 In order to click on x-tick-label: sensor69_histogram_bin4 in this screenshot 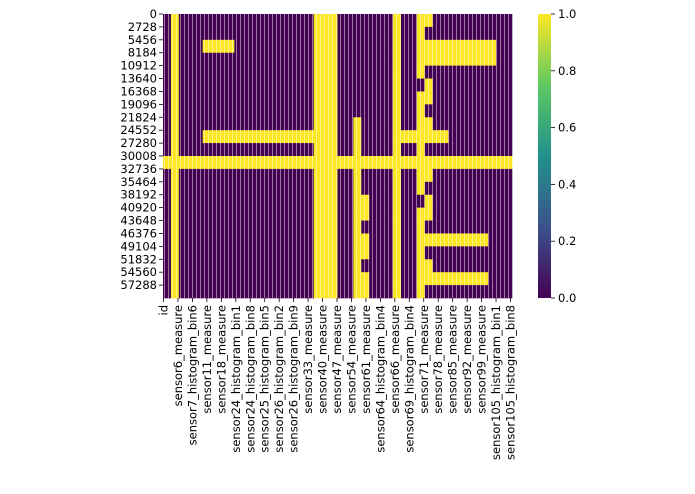, I will do `click(409, 379)`.